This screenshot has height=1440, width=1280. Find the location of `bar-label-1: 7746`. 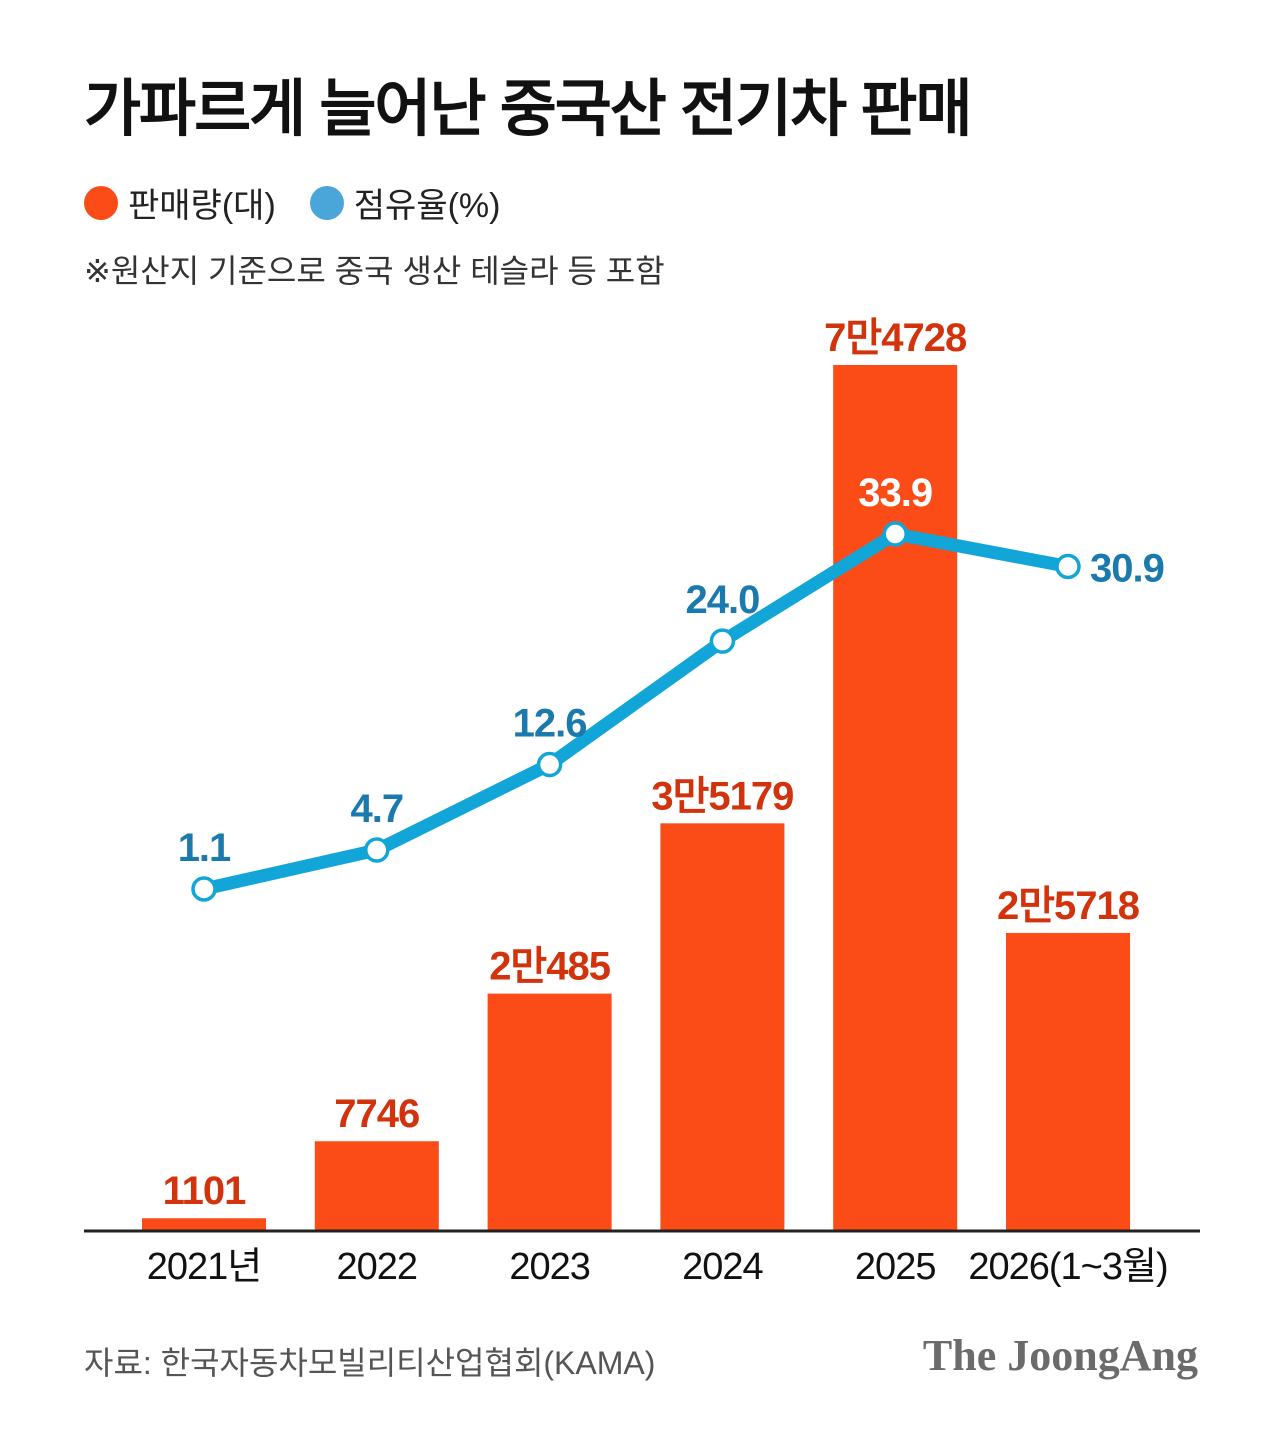

bar-label-1: 7746 is located at coordinates (376, 1114).